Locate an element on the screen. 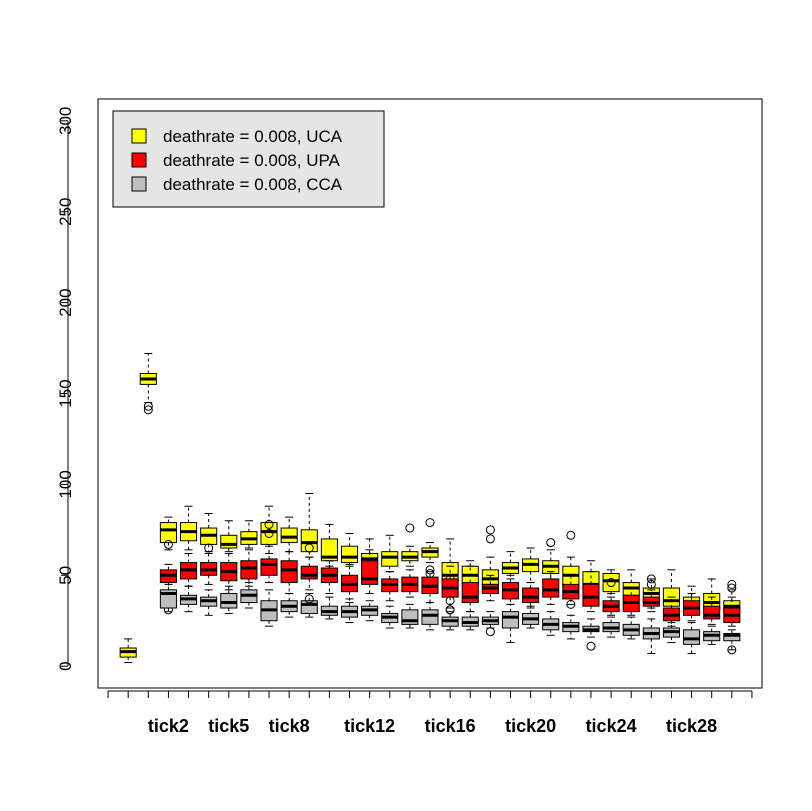 This screenshot has width=812, height=811. x-tick-label: tick2 is located at coordinates (168, 726).